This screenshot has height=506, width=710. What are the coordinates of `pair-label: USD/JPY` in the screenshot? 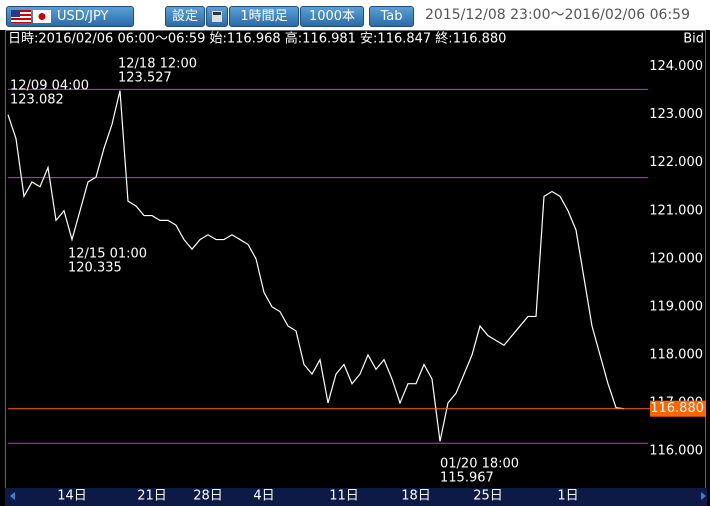 It's located at (83, 16).